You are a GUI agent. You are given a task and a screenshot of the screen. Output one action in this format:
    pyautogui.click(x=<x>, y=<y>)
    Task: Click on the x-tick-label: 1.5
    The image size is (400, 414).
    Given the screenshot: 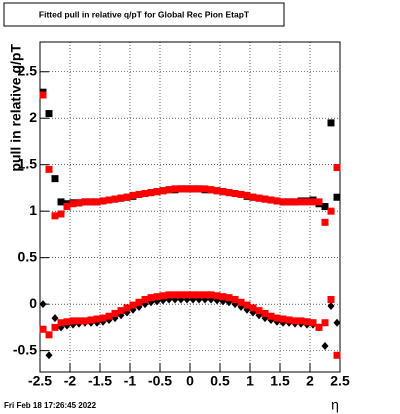 What is the action you would take?
    pyautogui.click(x=280, y=381)
    